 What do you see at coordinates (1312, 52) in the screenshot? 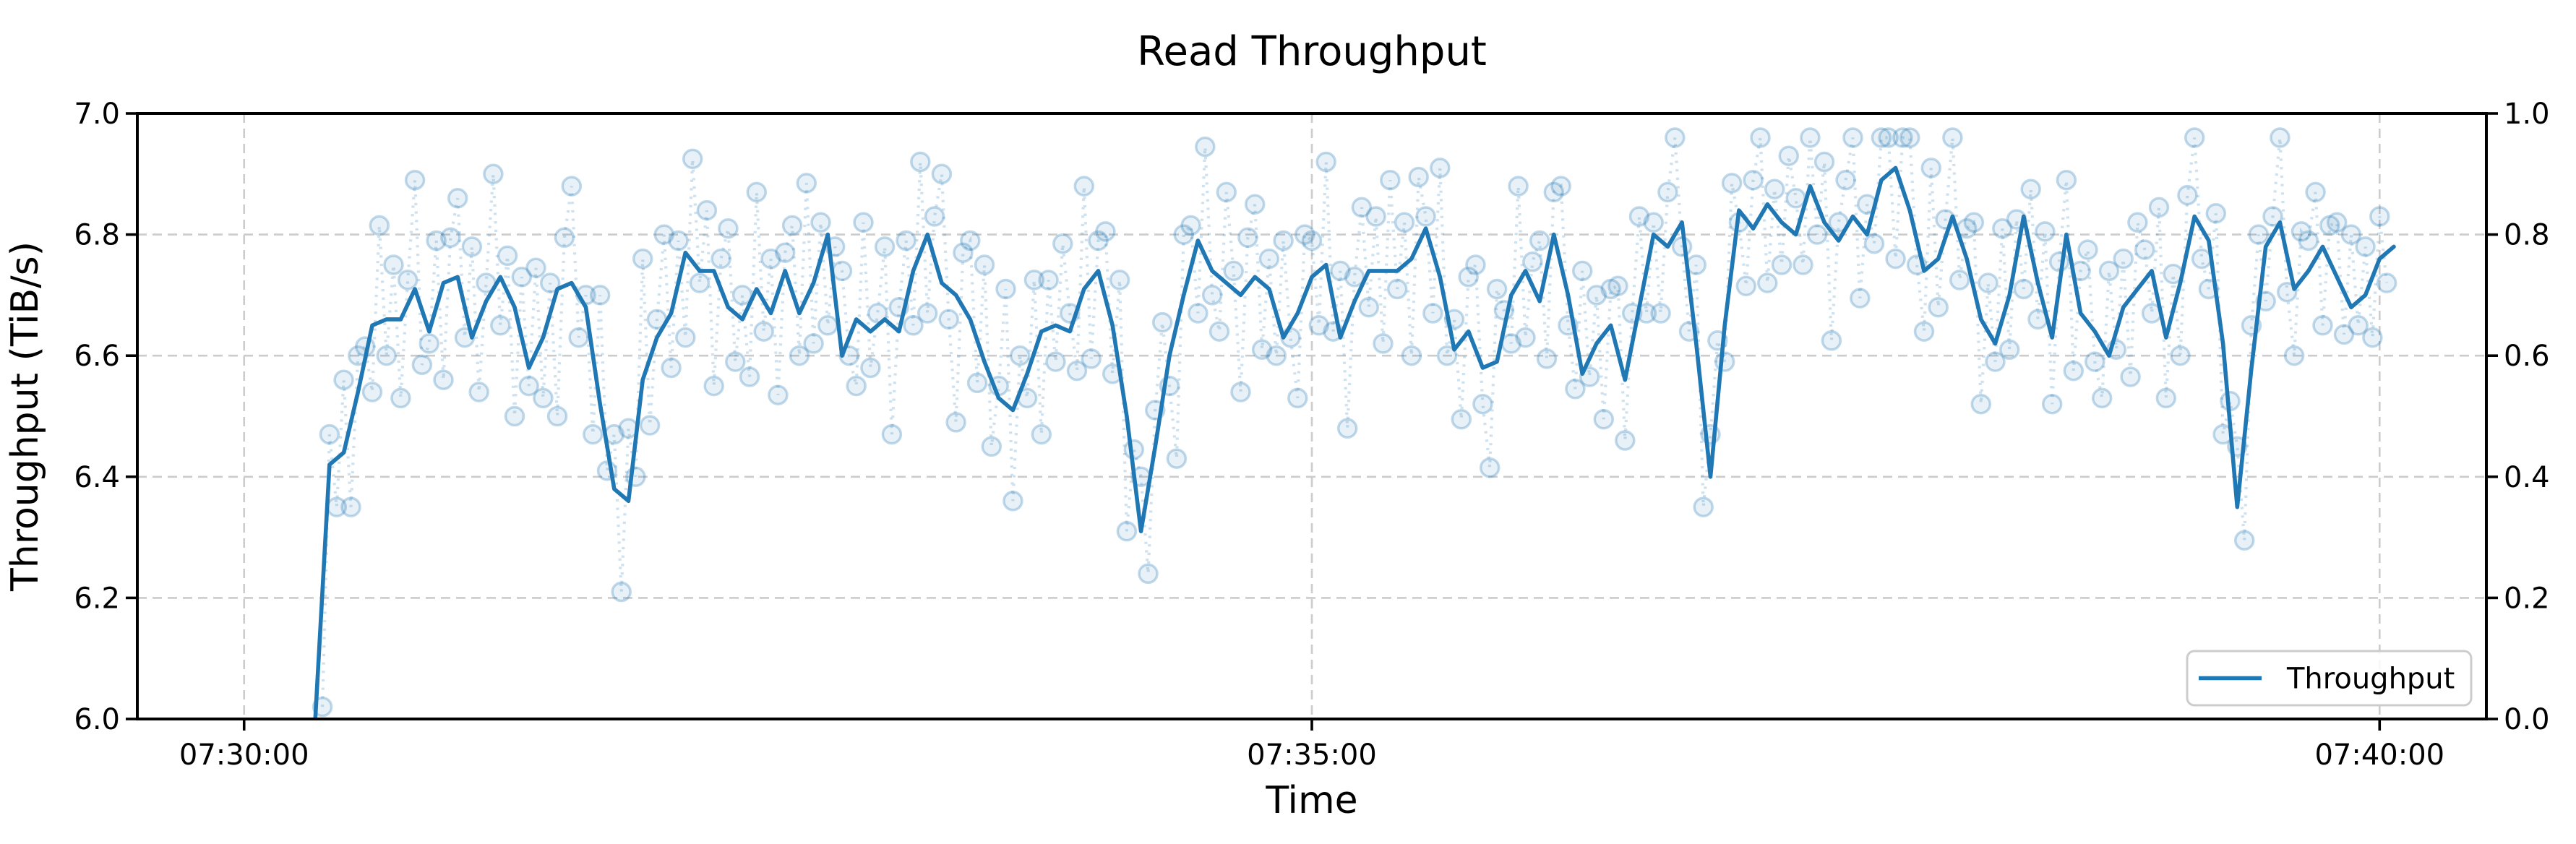
I see `chart-title: Read Throughput` at bounding box center [1312, 52].